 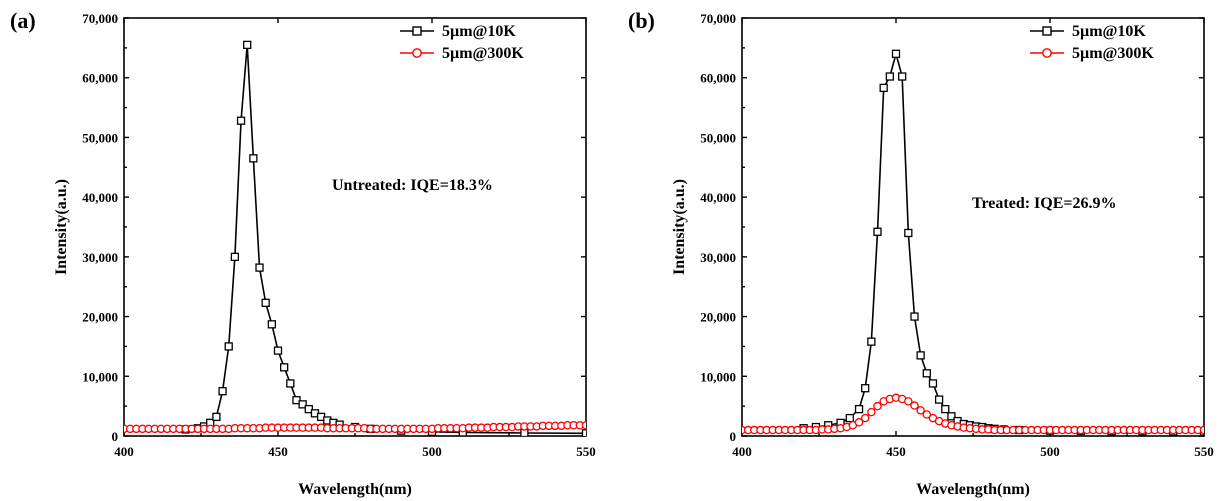 What do you see at coordinates (641, 20) in the screenshot?
I see `panel-label: (b)` at bounding box center [641, 20].